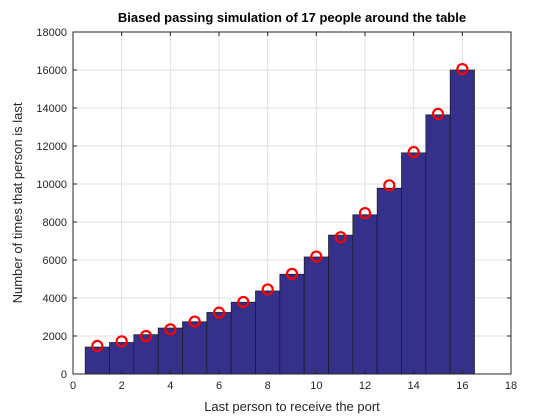 The image size is (560, 420). What do you see at coordinates (268, 386) in the screenshot?
I see `x-tick-label: 8` at bounding box center [268, 386].